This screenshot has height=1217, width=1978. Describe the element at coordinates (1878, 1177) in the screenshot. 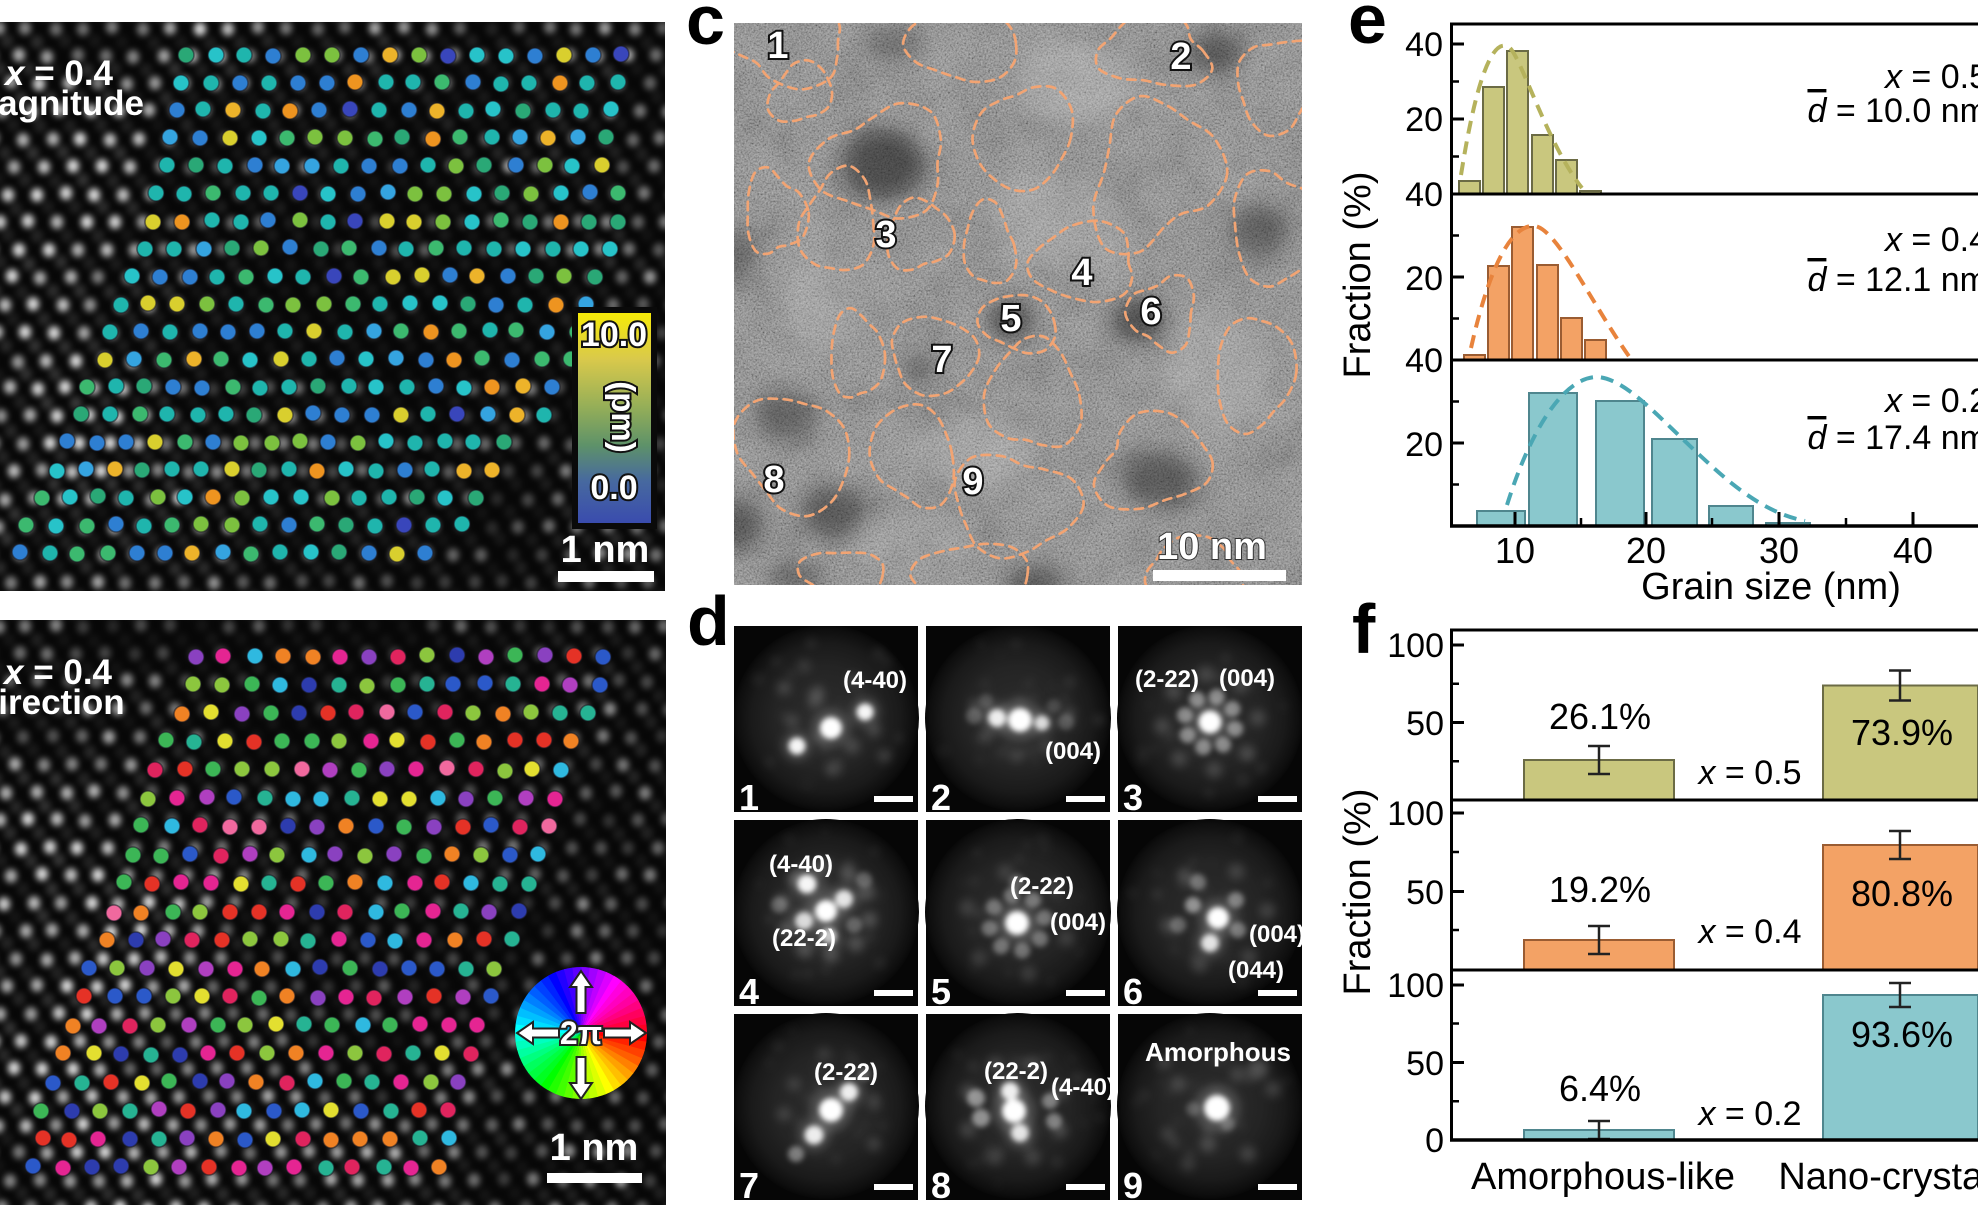

I see `svg-text: Nano-crystal` at that location.